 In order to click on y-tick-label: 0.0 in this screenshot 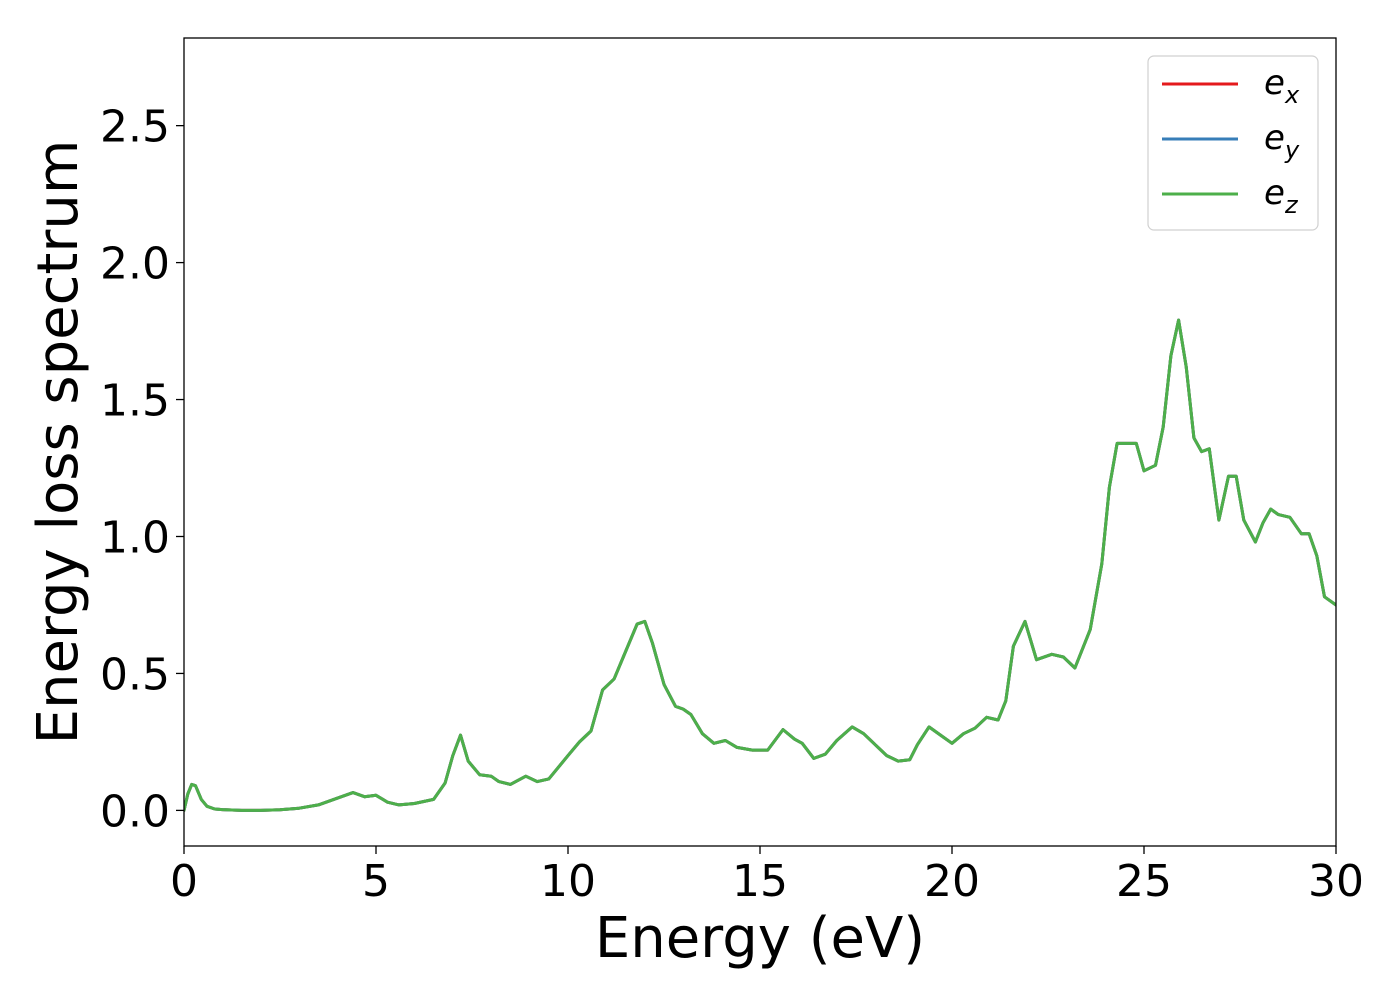, I will do `click(135, 811)`.